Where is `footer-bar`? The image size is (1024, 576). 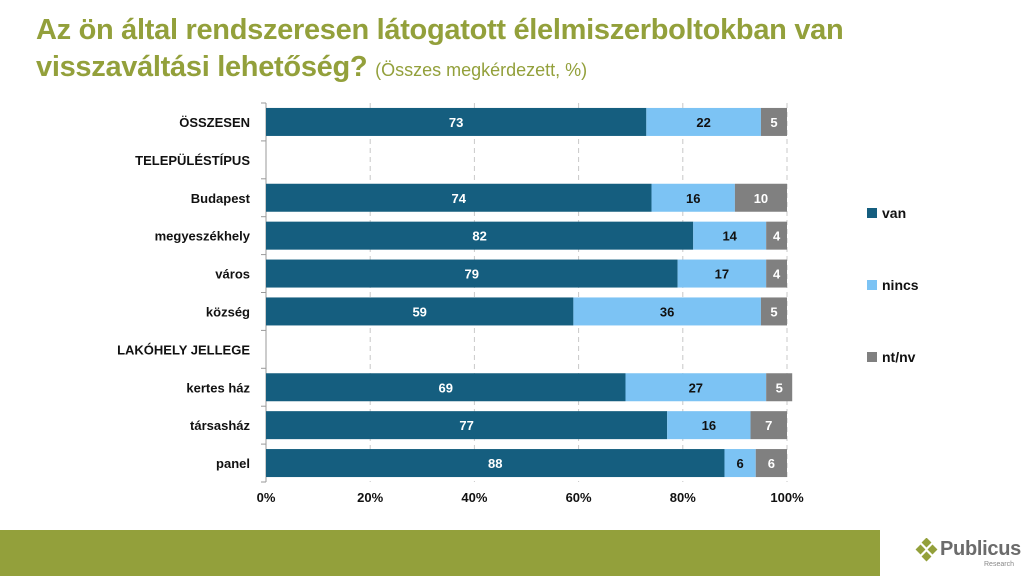
footer-bar is located at coordinates (440, 553).